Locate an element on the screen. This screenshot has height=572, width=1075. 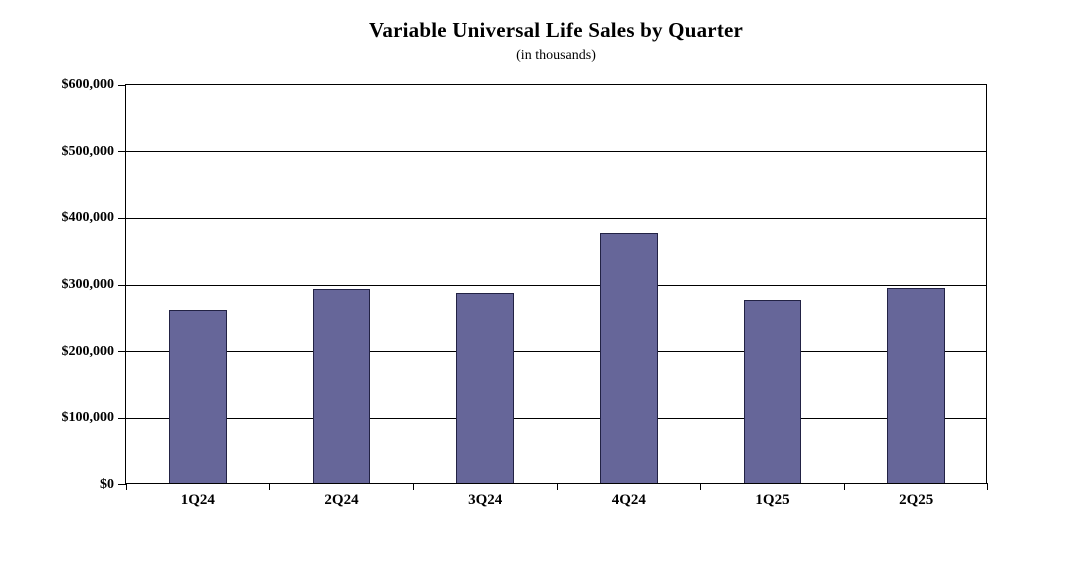
bar-1Q24 is located at coordinates (198, 396).